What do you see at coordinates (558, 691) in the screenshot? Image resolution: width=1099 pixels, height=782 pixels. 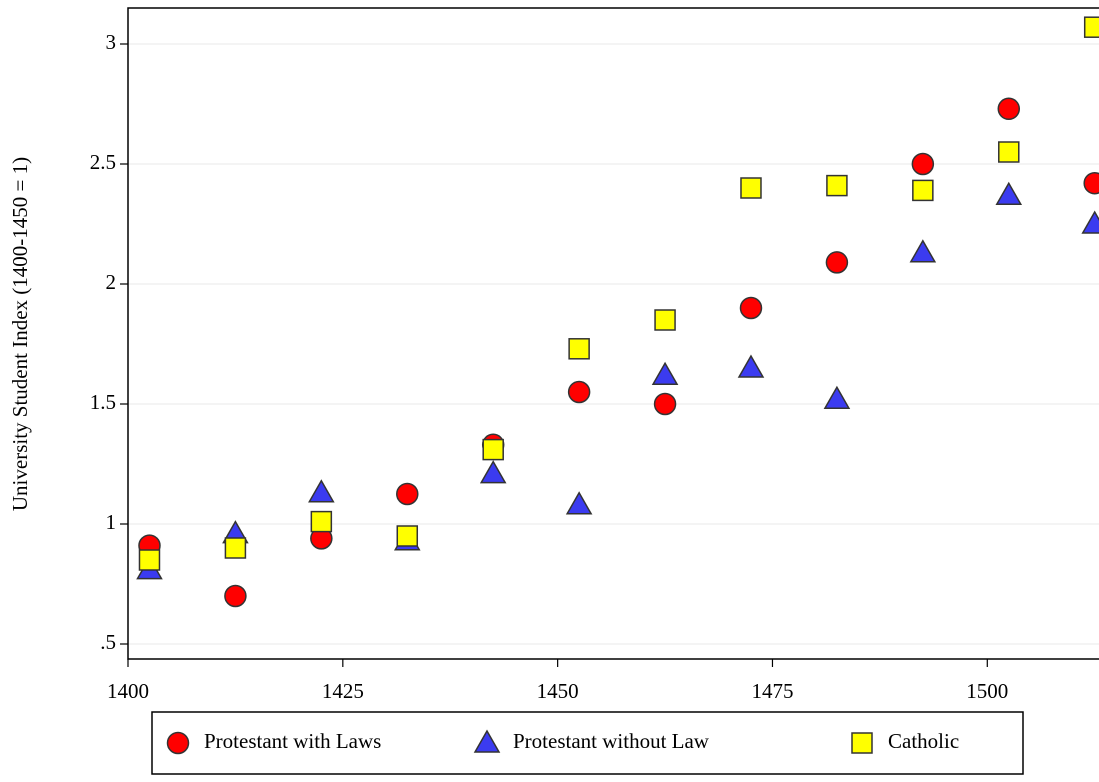 I see `x-tick-label: 1450` at bounding box center [558, 691].